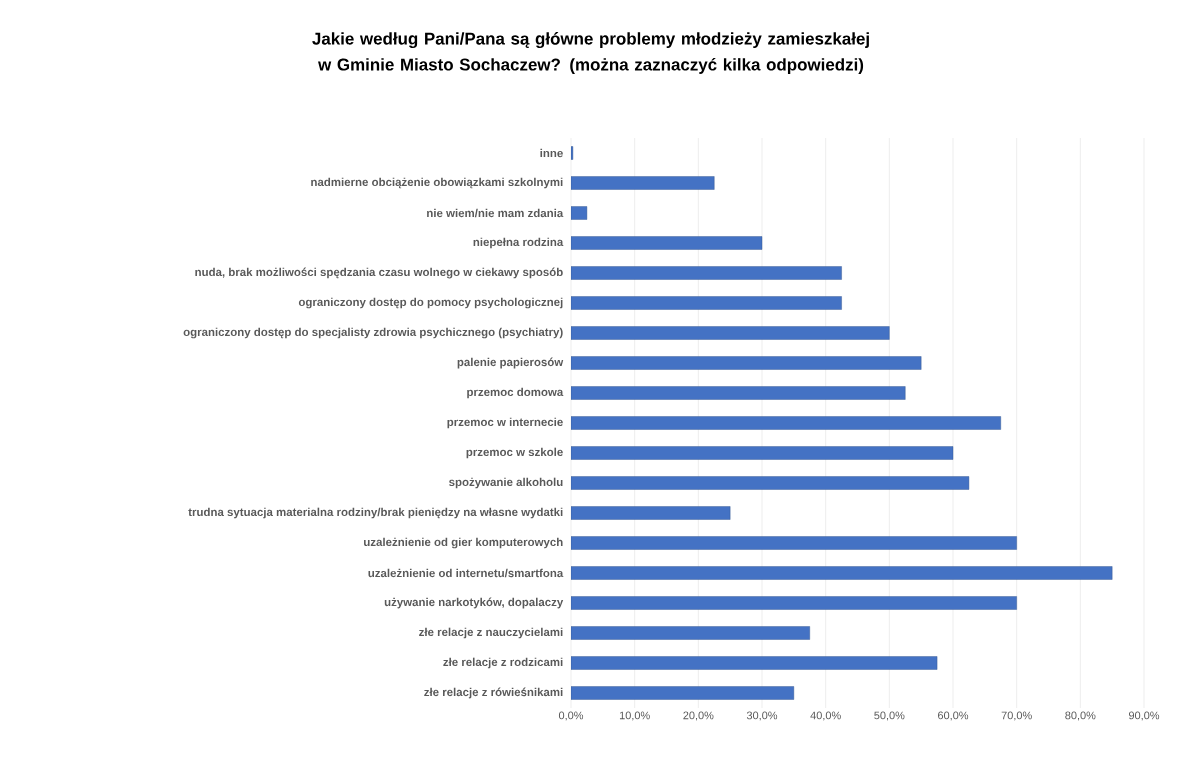 This screenshot has height=758, width=1182. What do you see at coordinates (762, 716) in the screenshot?
I see `x-tick-label: 30,0%` at bounding box center [762, 716].